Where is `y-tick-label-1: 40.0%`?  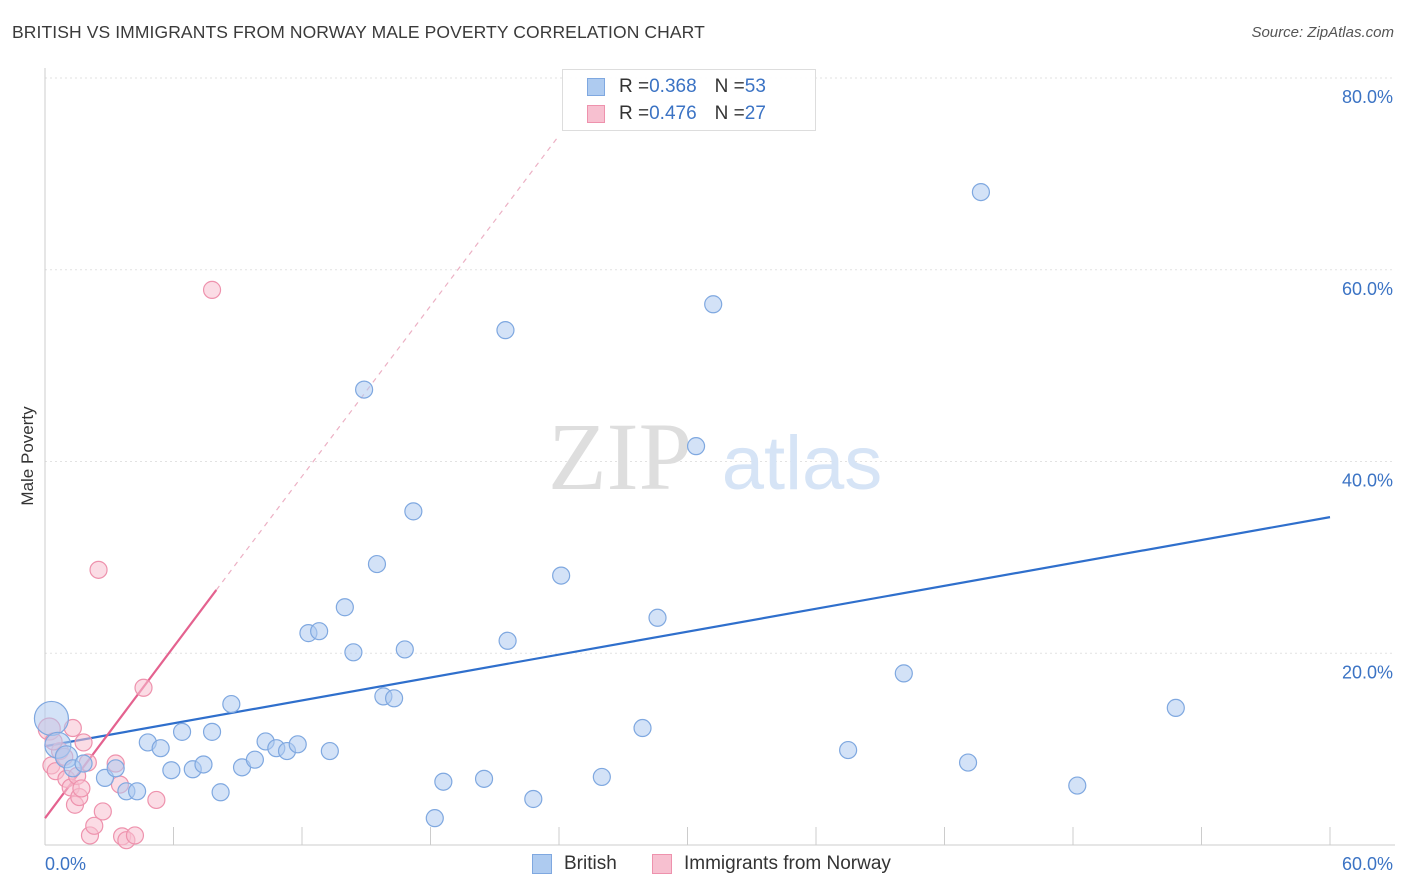
y-tick-label-1: 40.0% is located at coordinates (1367, 481).